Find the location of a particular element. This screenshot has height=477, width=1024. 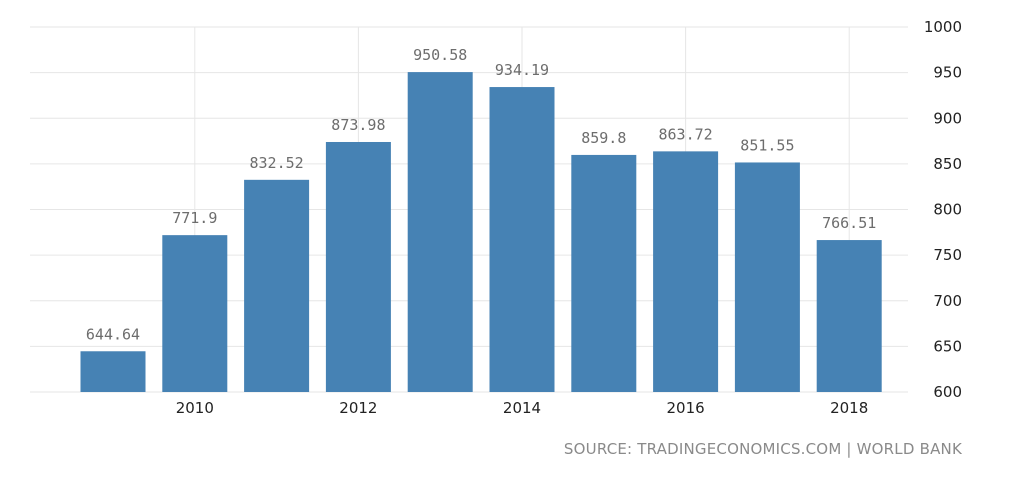

x-tick-label: 2018 is located at coordinates (849, 408).